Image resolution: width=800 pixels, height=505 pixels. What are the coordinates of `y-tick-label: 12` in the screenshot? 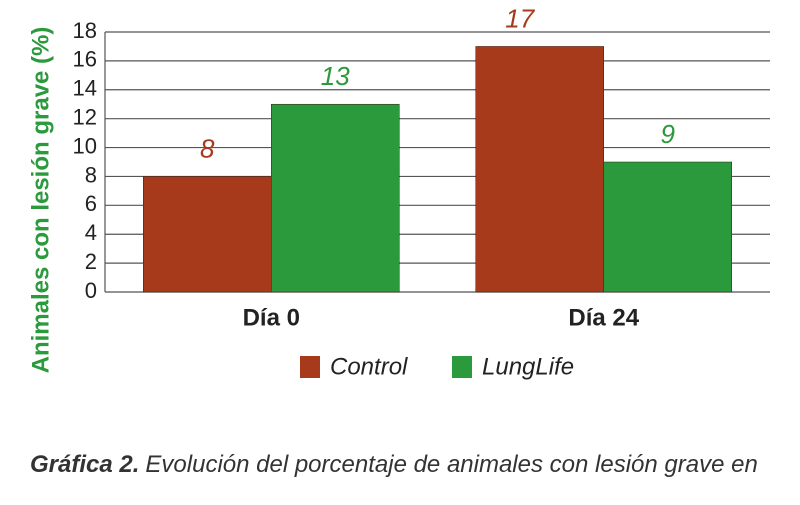 It's located at (85, 116).